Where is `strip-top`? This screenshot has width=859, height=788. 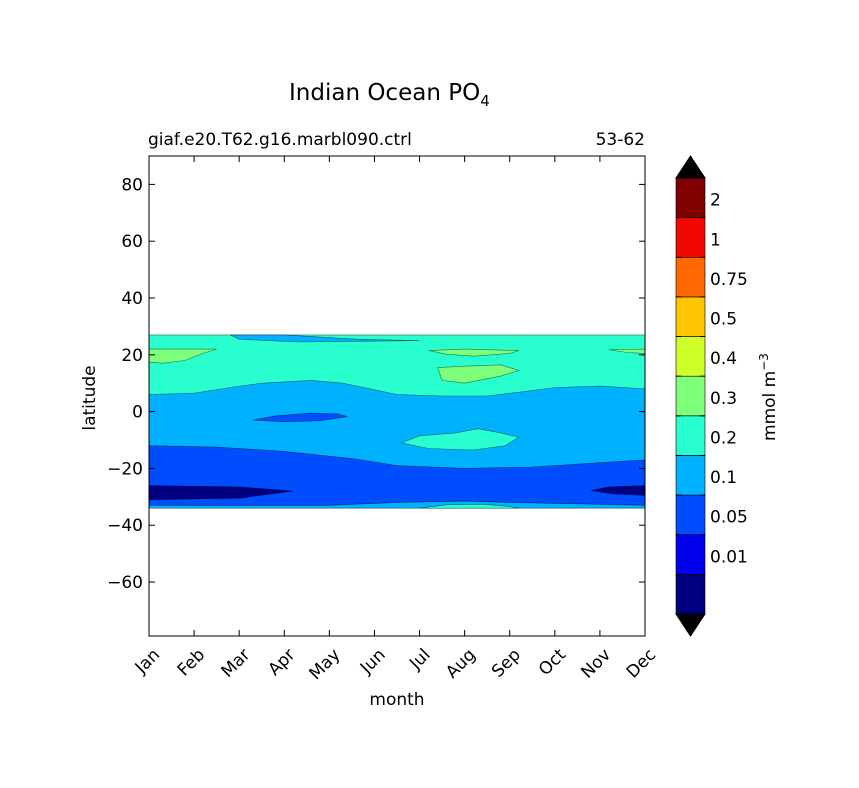 strip-top is located at coordinates (325, 338).